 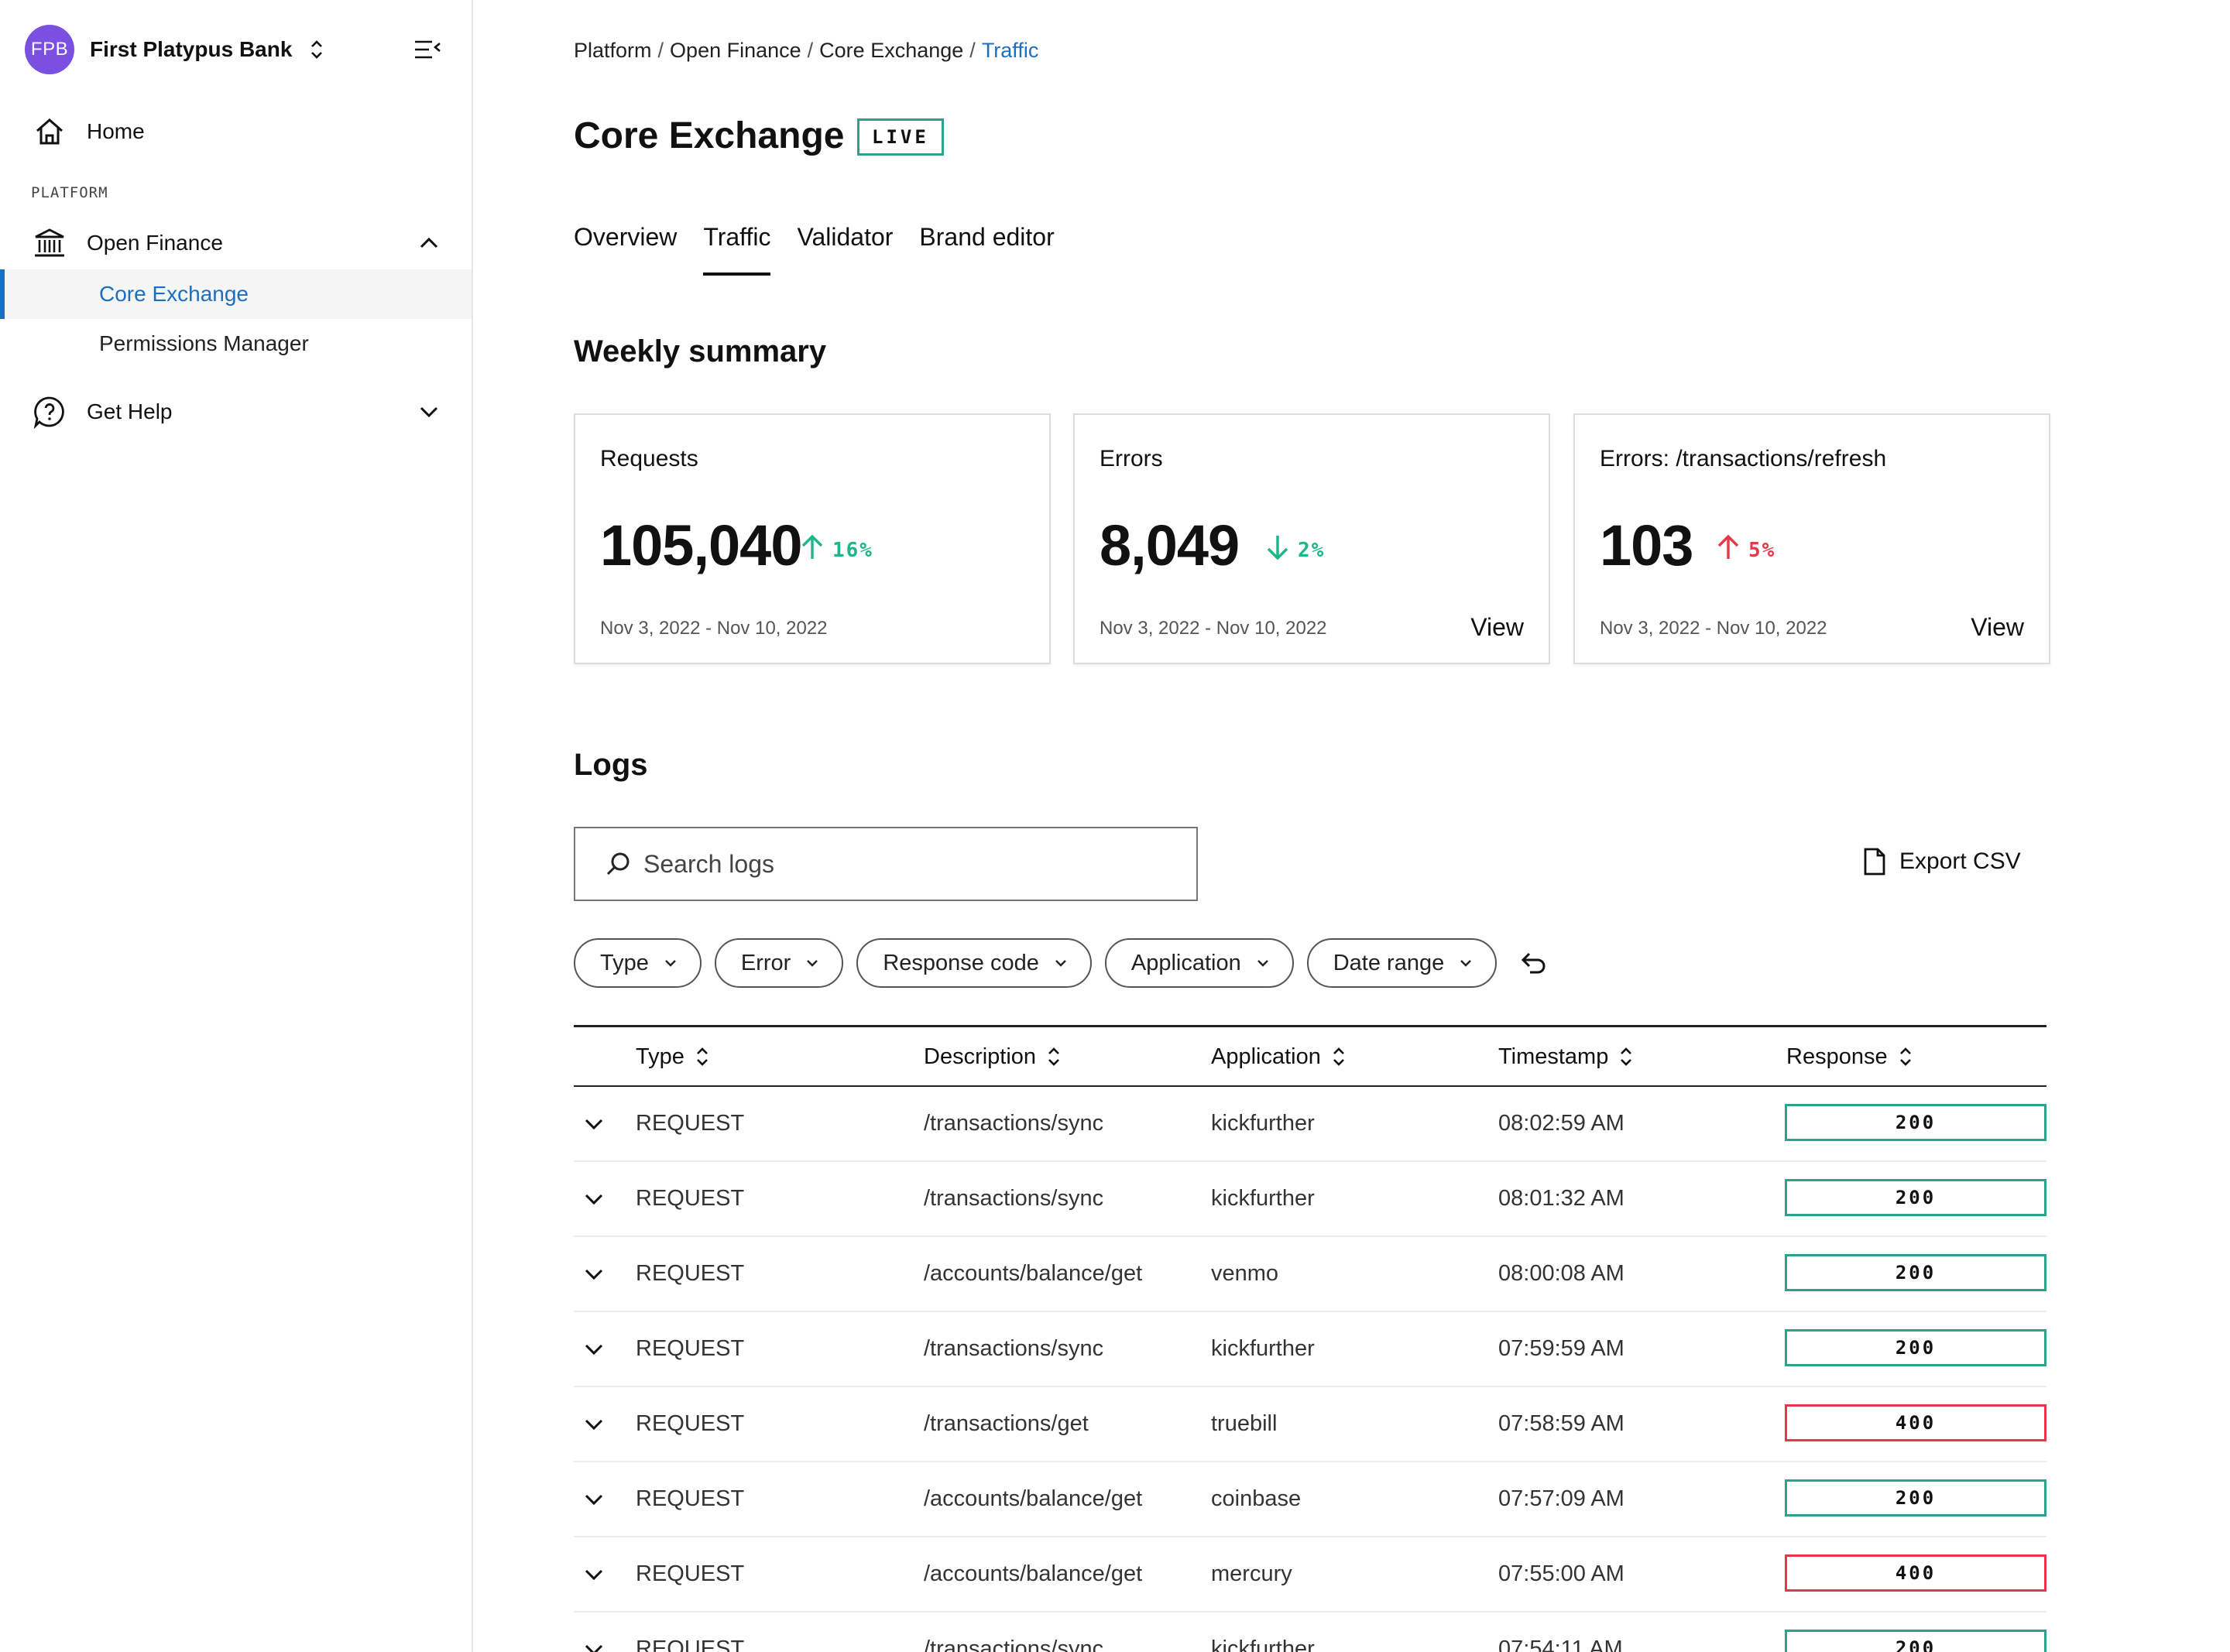 What do you see at coordinates (613, 50) in the screenshot?
I see `breadcrumb-platform: Platform` at bounding box center [613, 50].